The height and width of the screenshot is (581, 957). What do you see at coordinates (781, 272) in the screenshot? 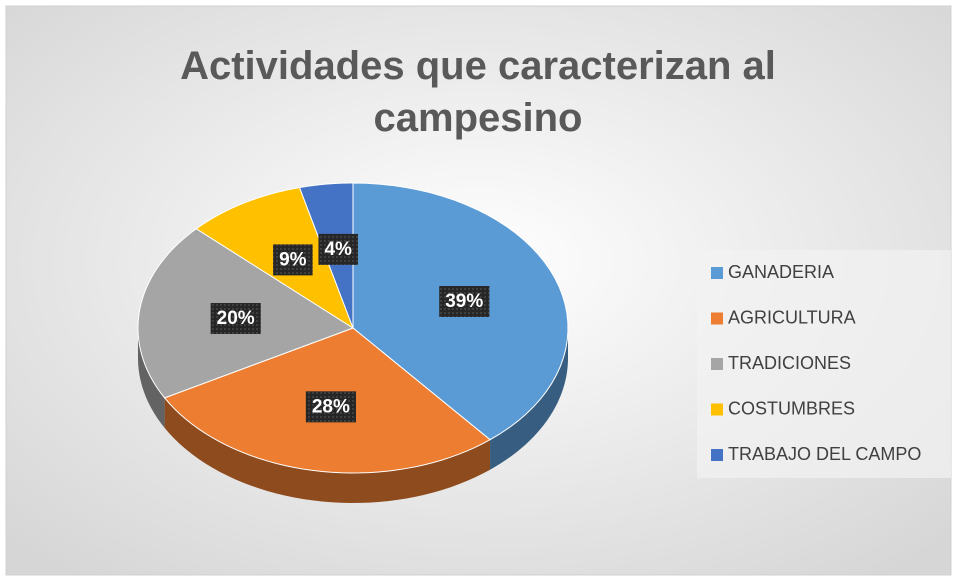
I see `legend-label: GANADERIA` at bounding box center [781, 272].